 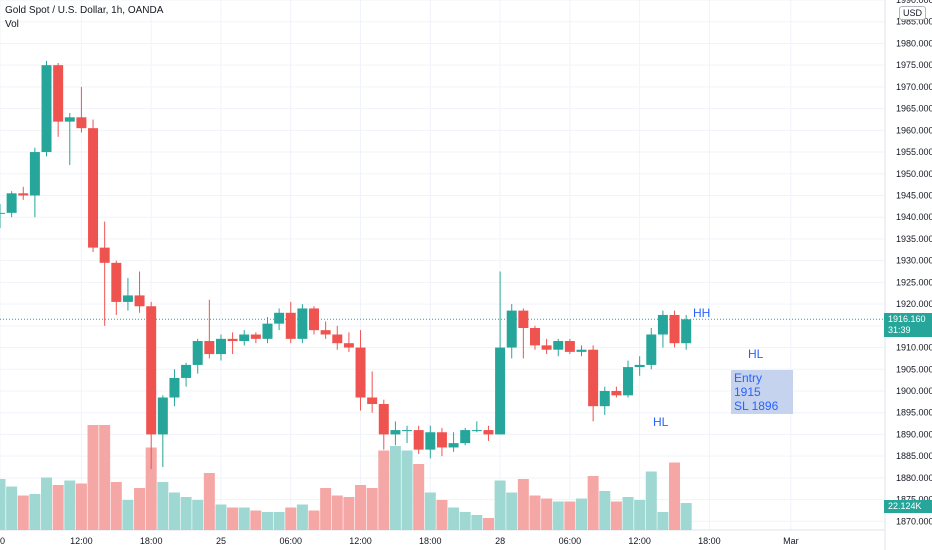 I want to click on y-tick-label: 1950.000, so click(x=914, y=174).